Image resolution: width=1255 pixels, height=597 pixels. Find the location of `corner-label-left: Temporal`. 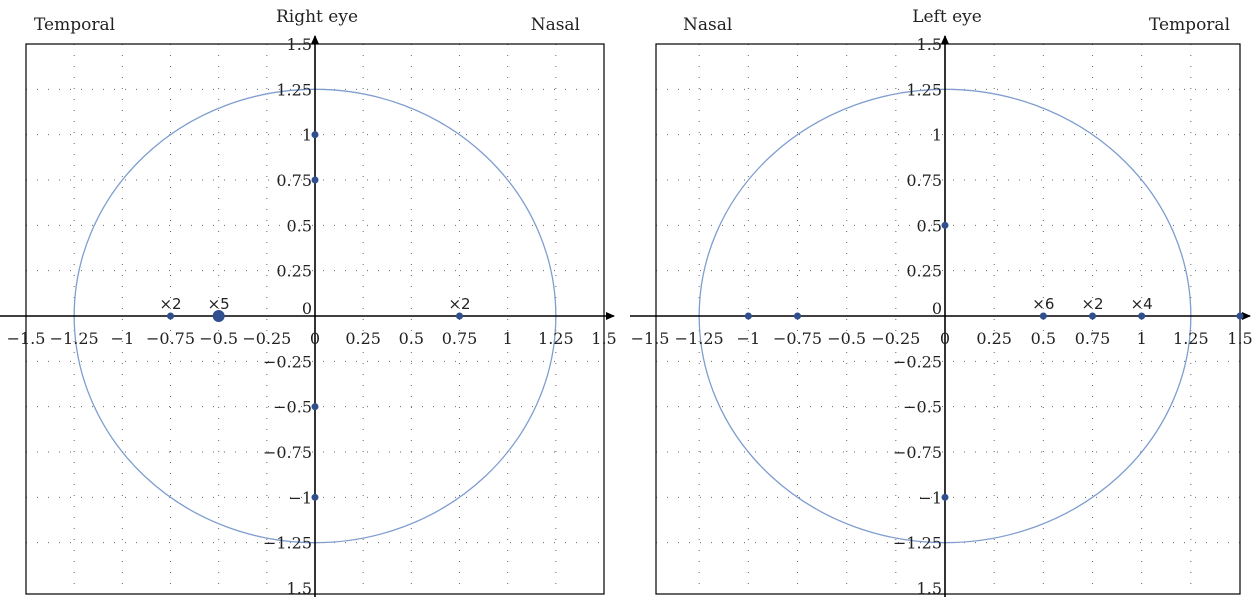

corner-label-left: Temporal is located at coordinates (74, 25).